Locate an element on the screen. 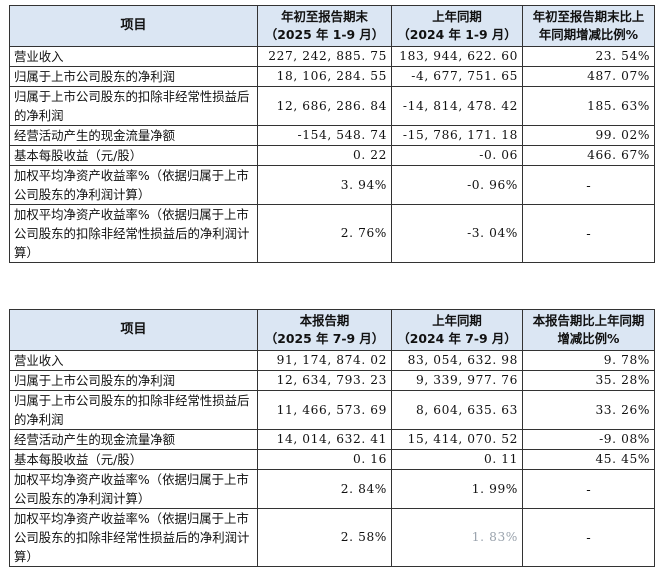  table-row: 基本每股收益（元/股） 0. 22 -0. 06 466. 67% is located at coordinates (332, 155).